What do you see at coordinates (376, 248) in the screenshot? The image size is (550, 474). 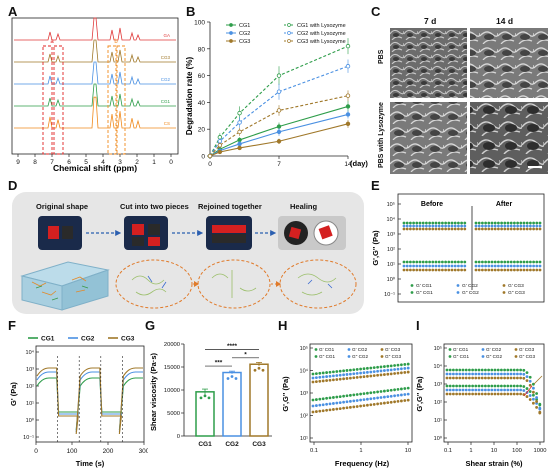 I see `before-after-y-label: G',G'' (Pa)` at bounding box center [376, 248].